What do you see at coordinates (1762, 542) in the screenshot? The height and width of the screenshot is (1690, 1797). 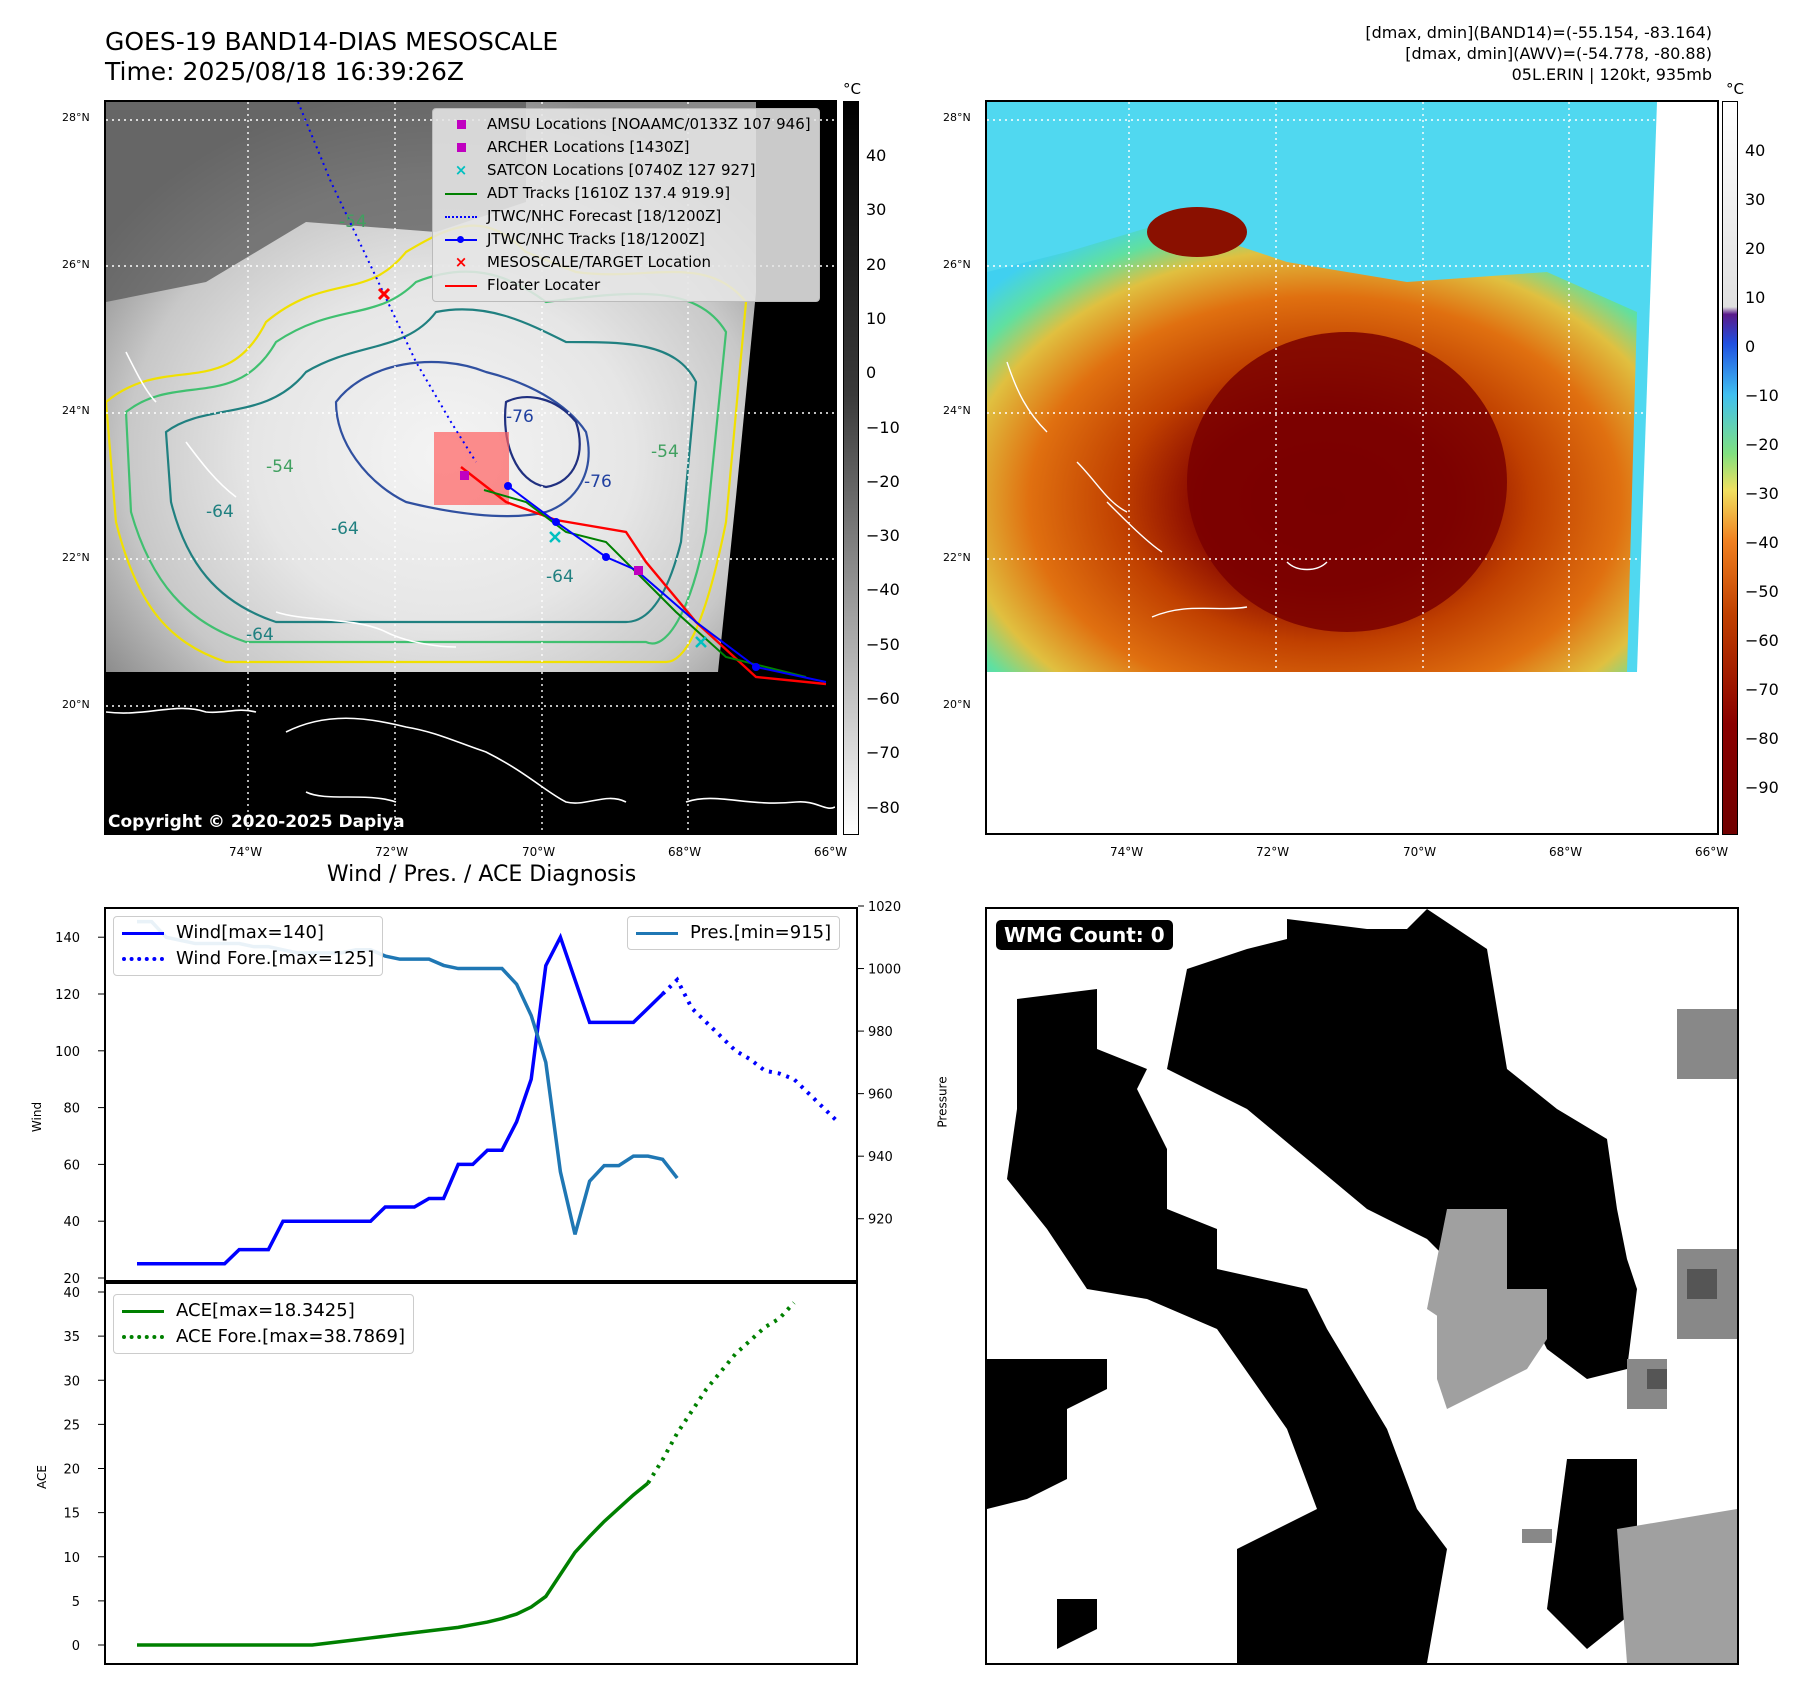 I see `colorbar-color-tick: −40` at bounding box center [1762, 542].